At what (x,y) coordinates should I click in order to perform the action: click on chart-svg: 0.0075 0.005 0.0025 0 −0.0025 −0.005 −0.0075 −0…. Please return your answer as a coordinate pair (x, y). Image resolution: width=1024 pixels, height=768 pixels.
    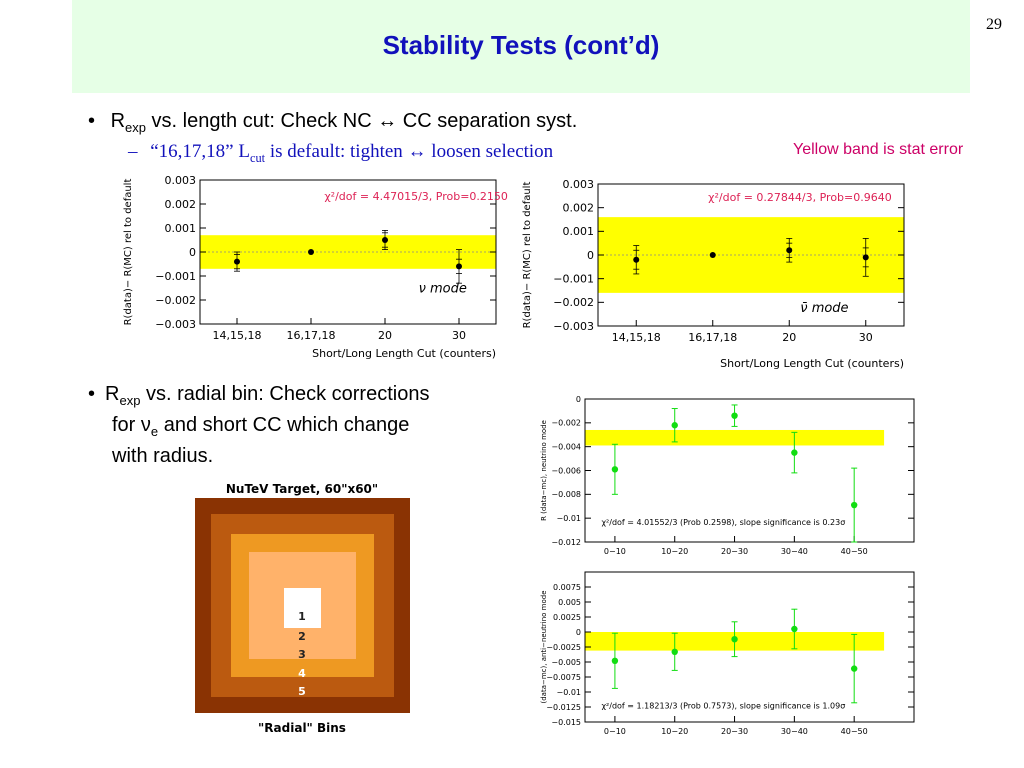
    Looking at the image, I should click on (727, 653).